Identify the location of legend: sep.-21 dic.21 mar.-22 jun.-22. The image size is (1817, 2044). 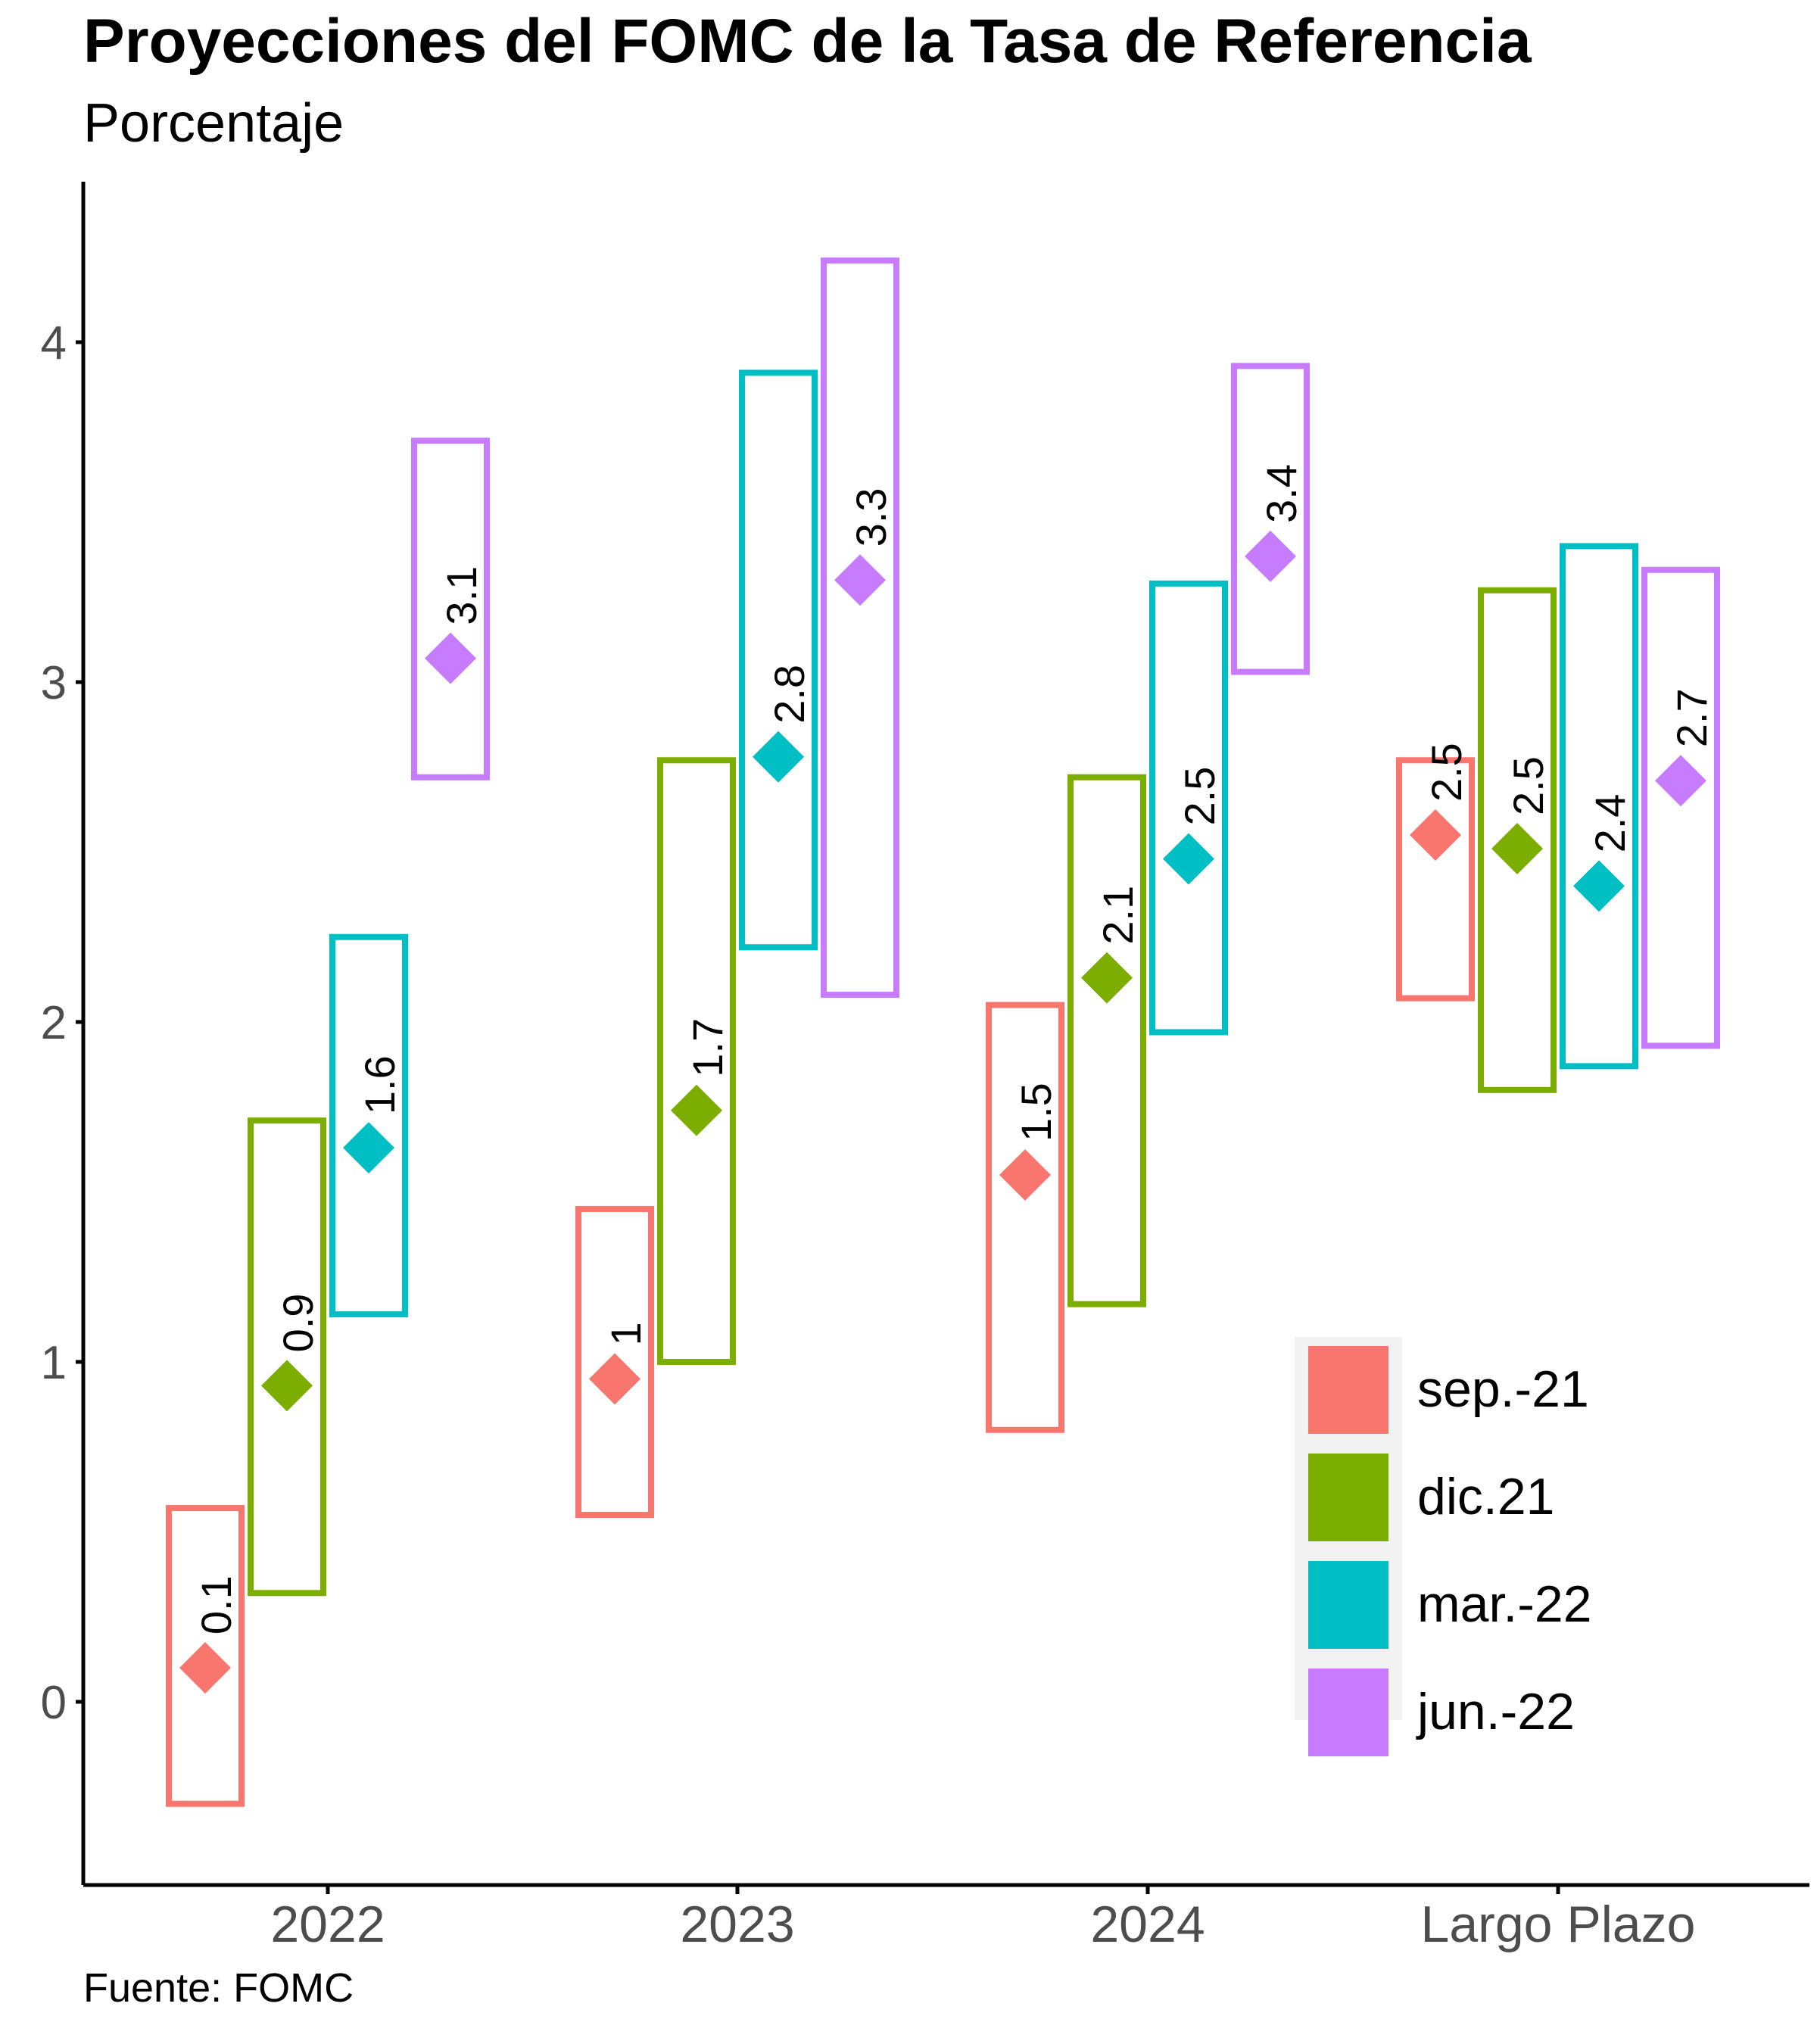
(1443, 1546).